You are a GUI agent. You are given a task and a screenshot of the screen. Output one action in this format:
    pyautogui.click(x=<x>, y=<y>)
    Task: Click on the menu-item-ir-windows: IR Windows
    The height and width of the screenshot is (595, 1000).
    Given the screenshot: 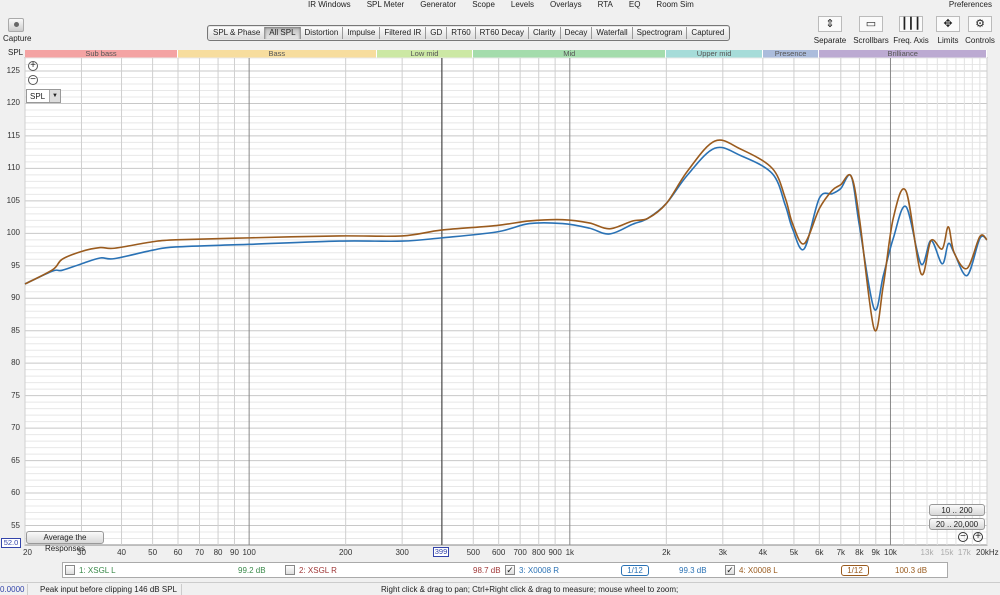 What is the action you would take?
    pyautogui.click(x=329, y=4)
    